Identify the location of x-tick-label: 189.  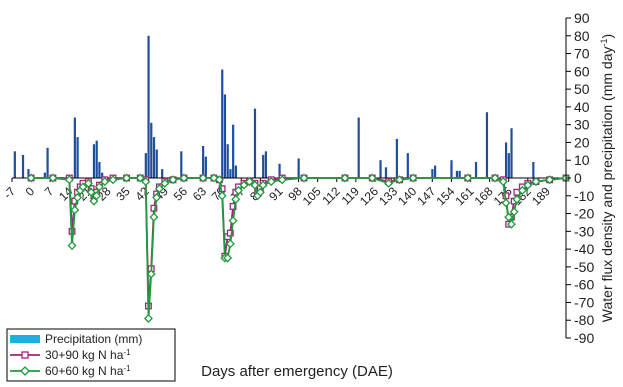
(541, 196).